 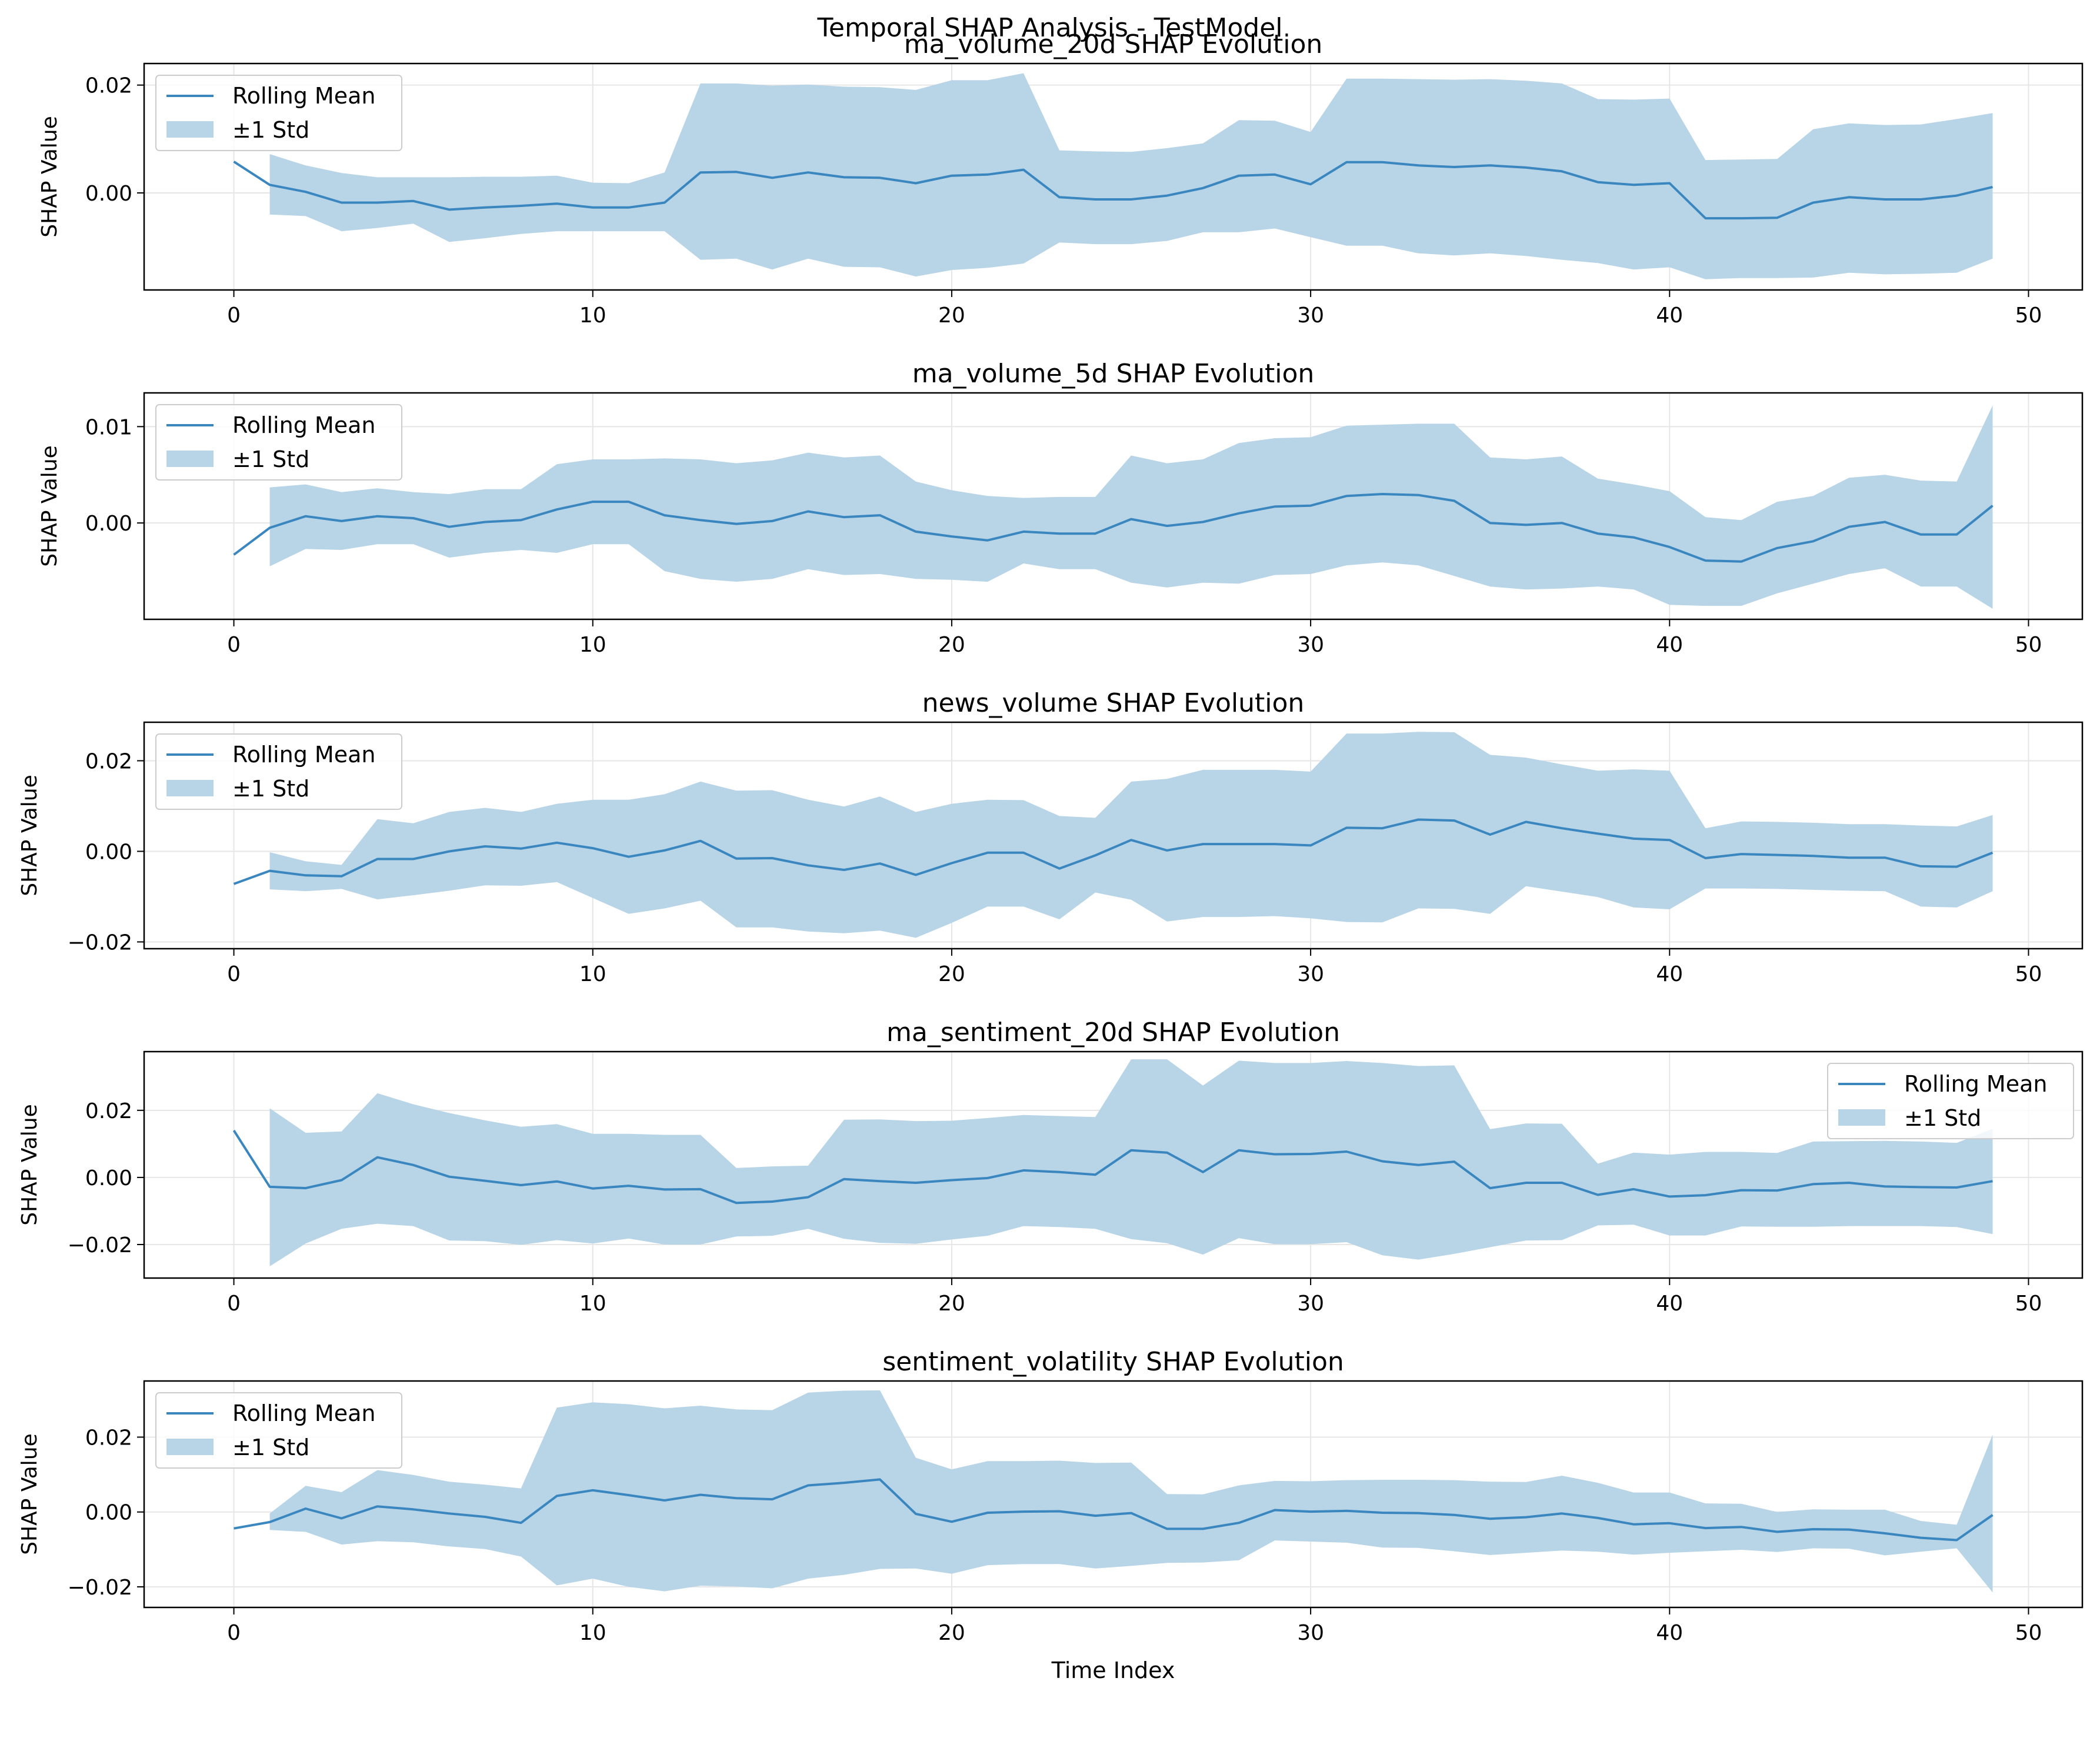 I want to click on subplot-title: sentiment_volatility SHAP Evolution, so click(x=1113, y=1362).